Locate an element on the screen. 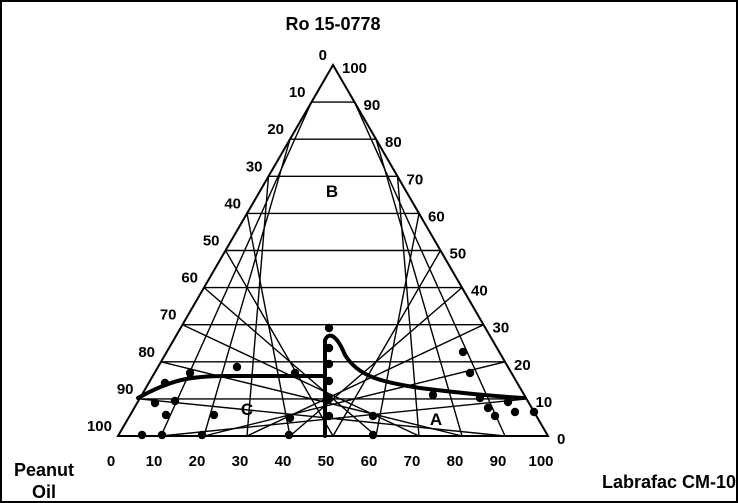 This screenshot has height=503, width=738. right-tick-label: 50 is located at coordinates (458, 254).